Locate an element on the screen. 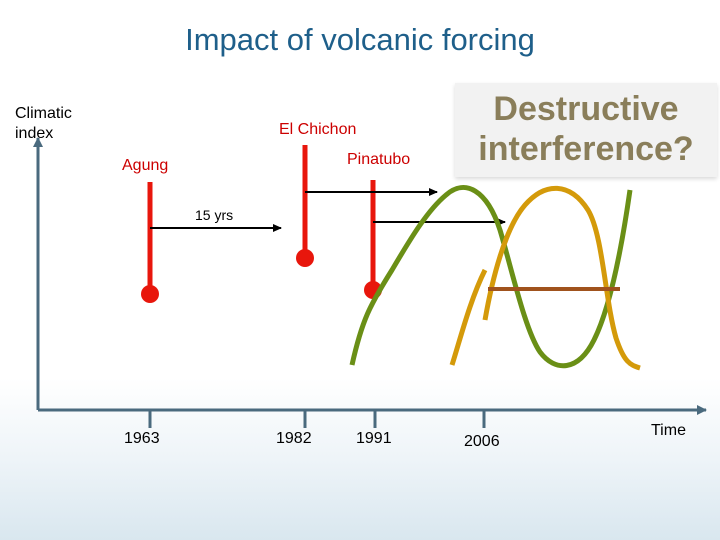  year-2006: 2006 is located at coordinates (482, 441).